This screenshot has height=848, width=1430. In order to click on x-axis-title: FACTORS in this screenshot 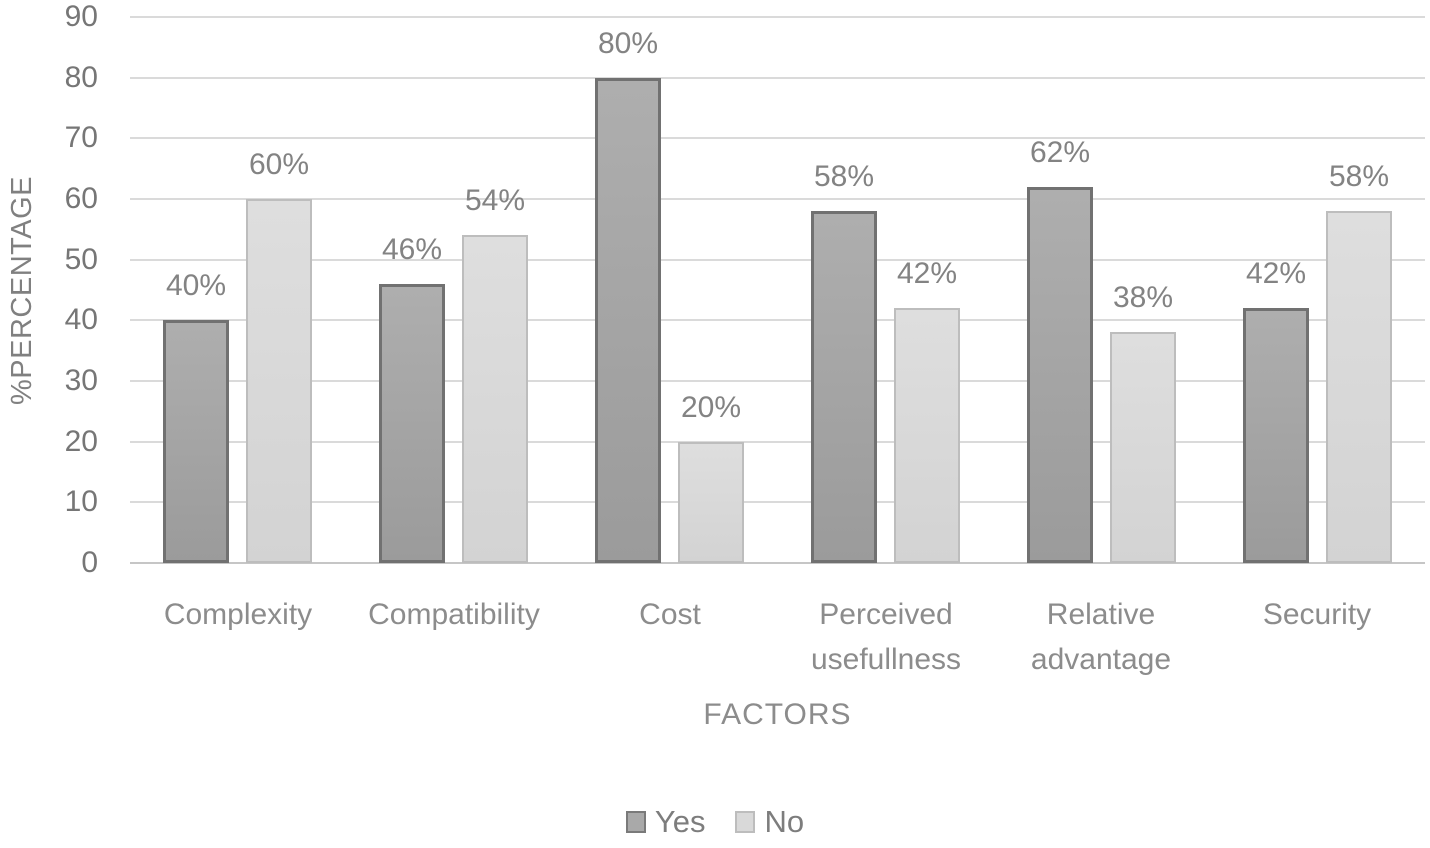, I will do `click(777, 714)`.